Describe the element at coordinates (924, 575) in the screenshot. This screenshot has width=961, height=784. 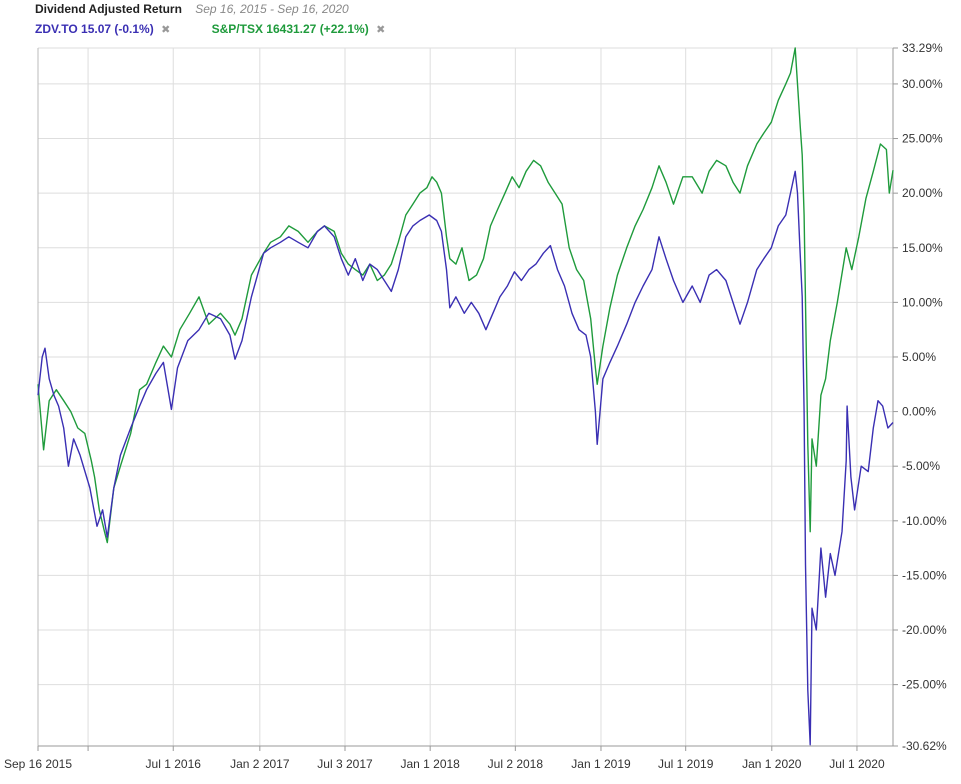
I see `y-tick-label: -15.00%` at that location.